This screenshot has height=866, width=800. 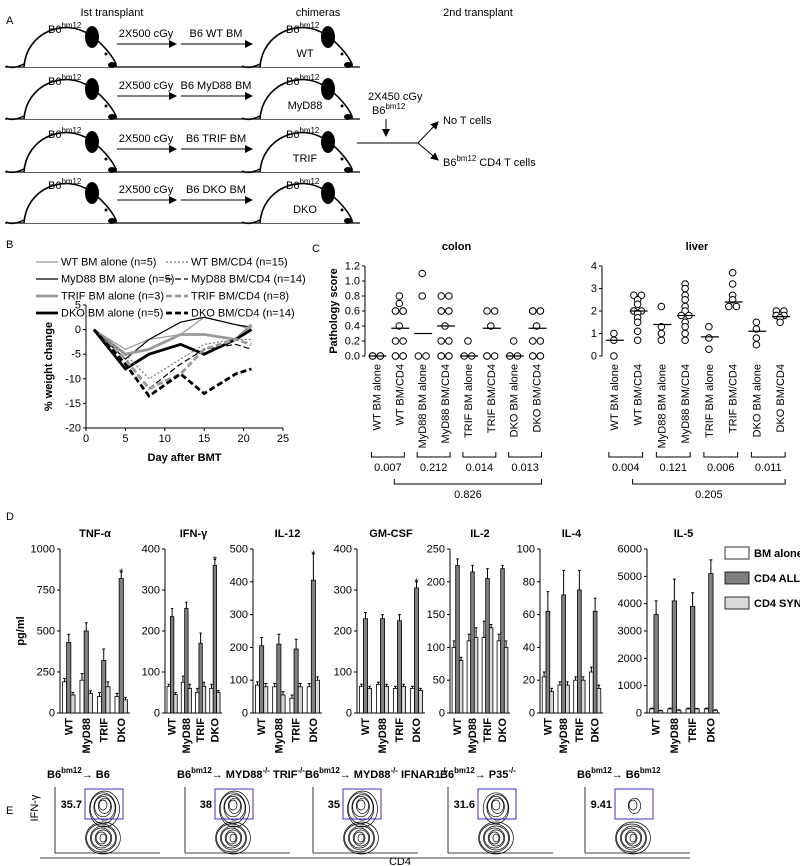 I want to click on x-tick-label: DKO BM alone, so click(x=757, y=400).